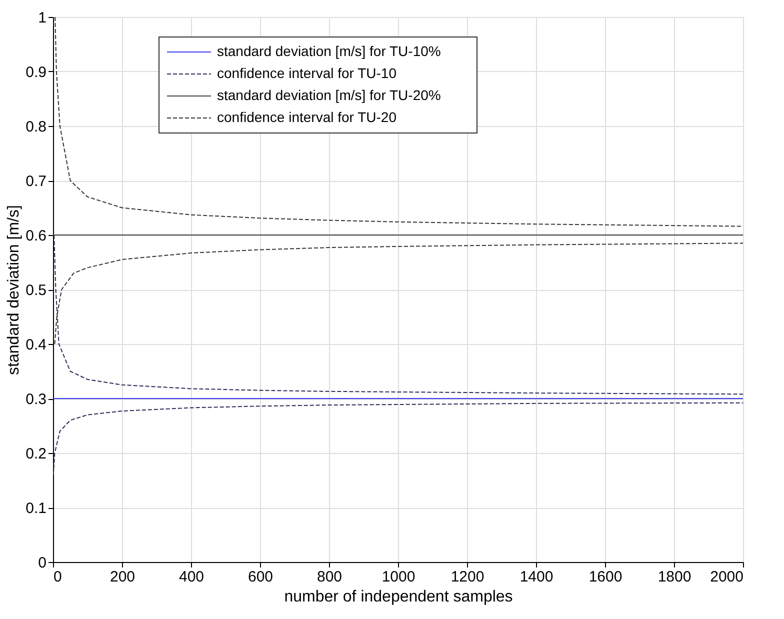 The width and height of the screenshot is (784, 619). I want to click on x-tick-label: 800, so click(329, 577).